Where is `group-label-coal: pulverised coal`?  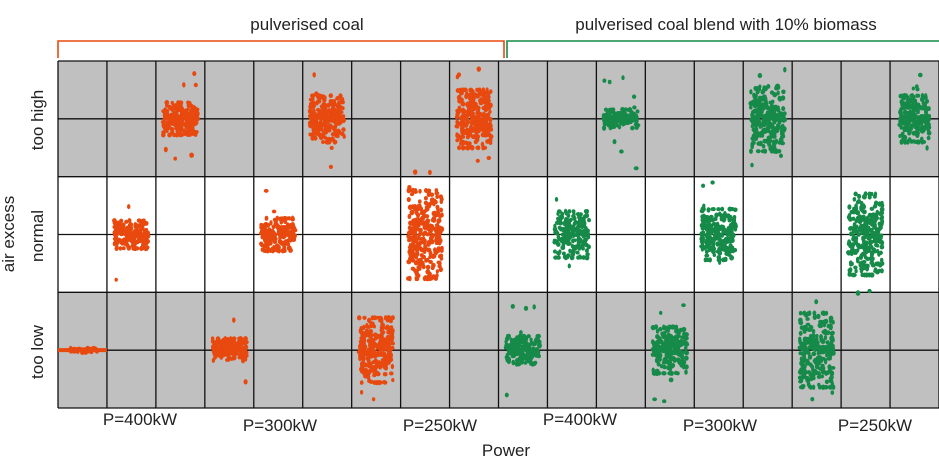 group-label-coal: pulverised coal is located at coordinates (306, 24).